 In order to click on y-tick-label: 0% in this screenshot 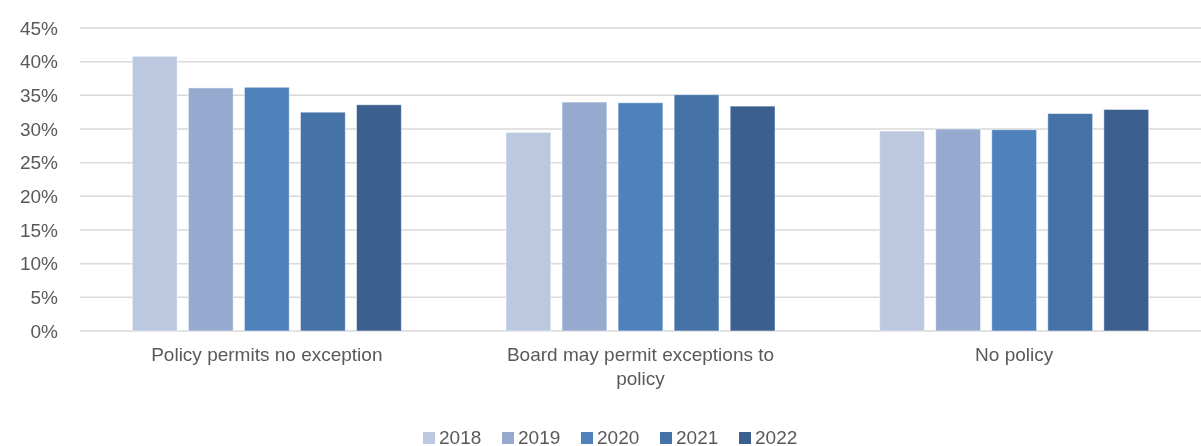, I will do `click(44, 331)`.